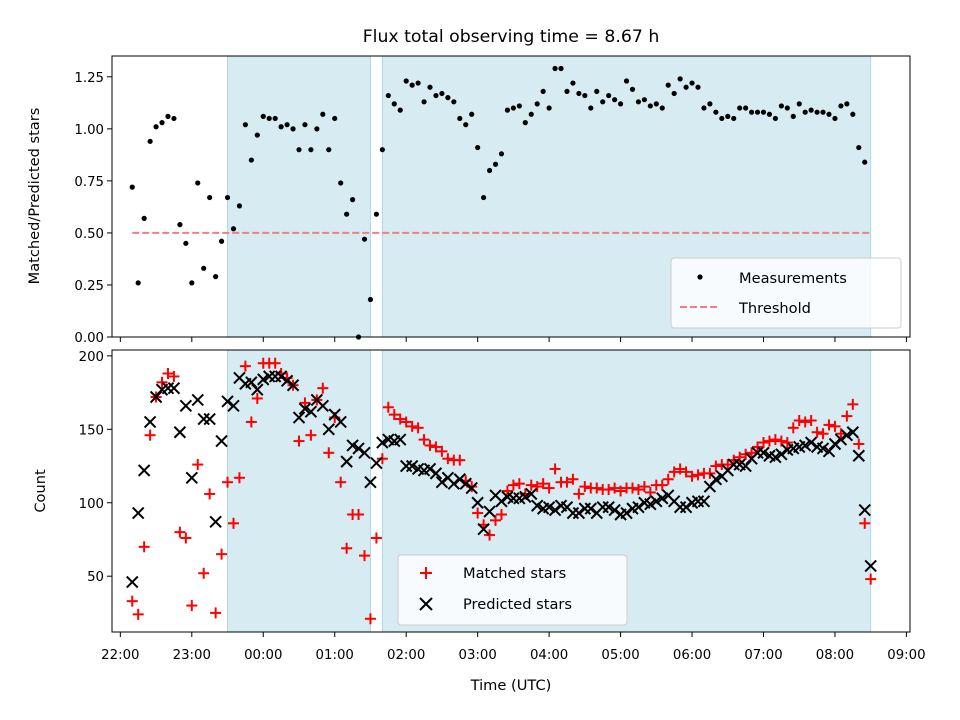 Image resolution: width=960 pixels, height=720 pixels. What do you see at coordinates (263, 655) in the screenshot?
I see `bottom-x-tick-label: 00:00` at bounding box center [263, 655].